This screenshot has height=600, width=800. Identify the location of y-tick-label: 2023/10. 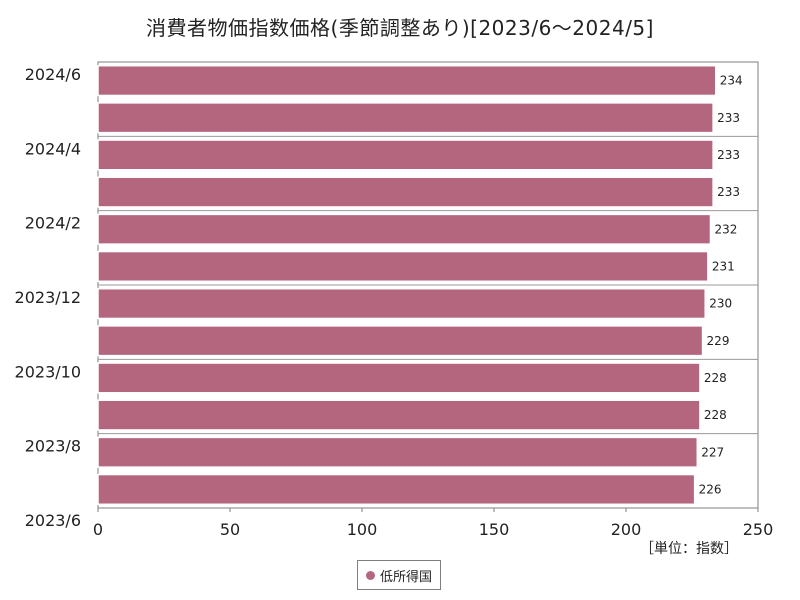
(48, 371).